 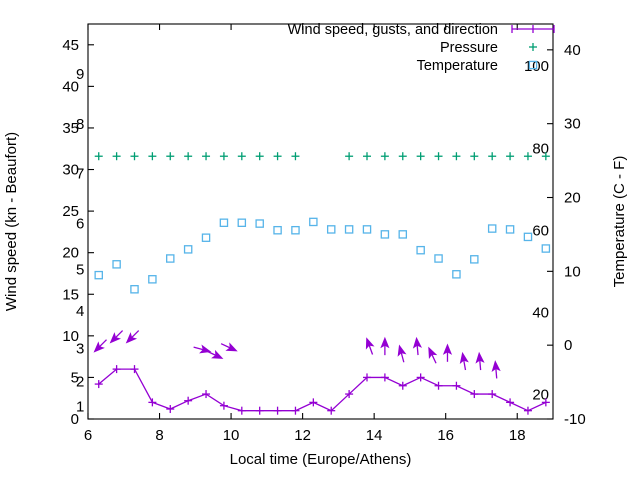 What do you see at coordinates (517, 435) in the screenshot?
I see `x-tick-label: 18` at bounding box center [517, 435].